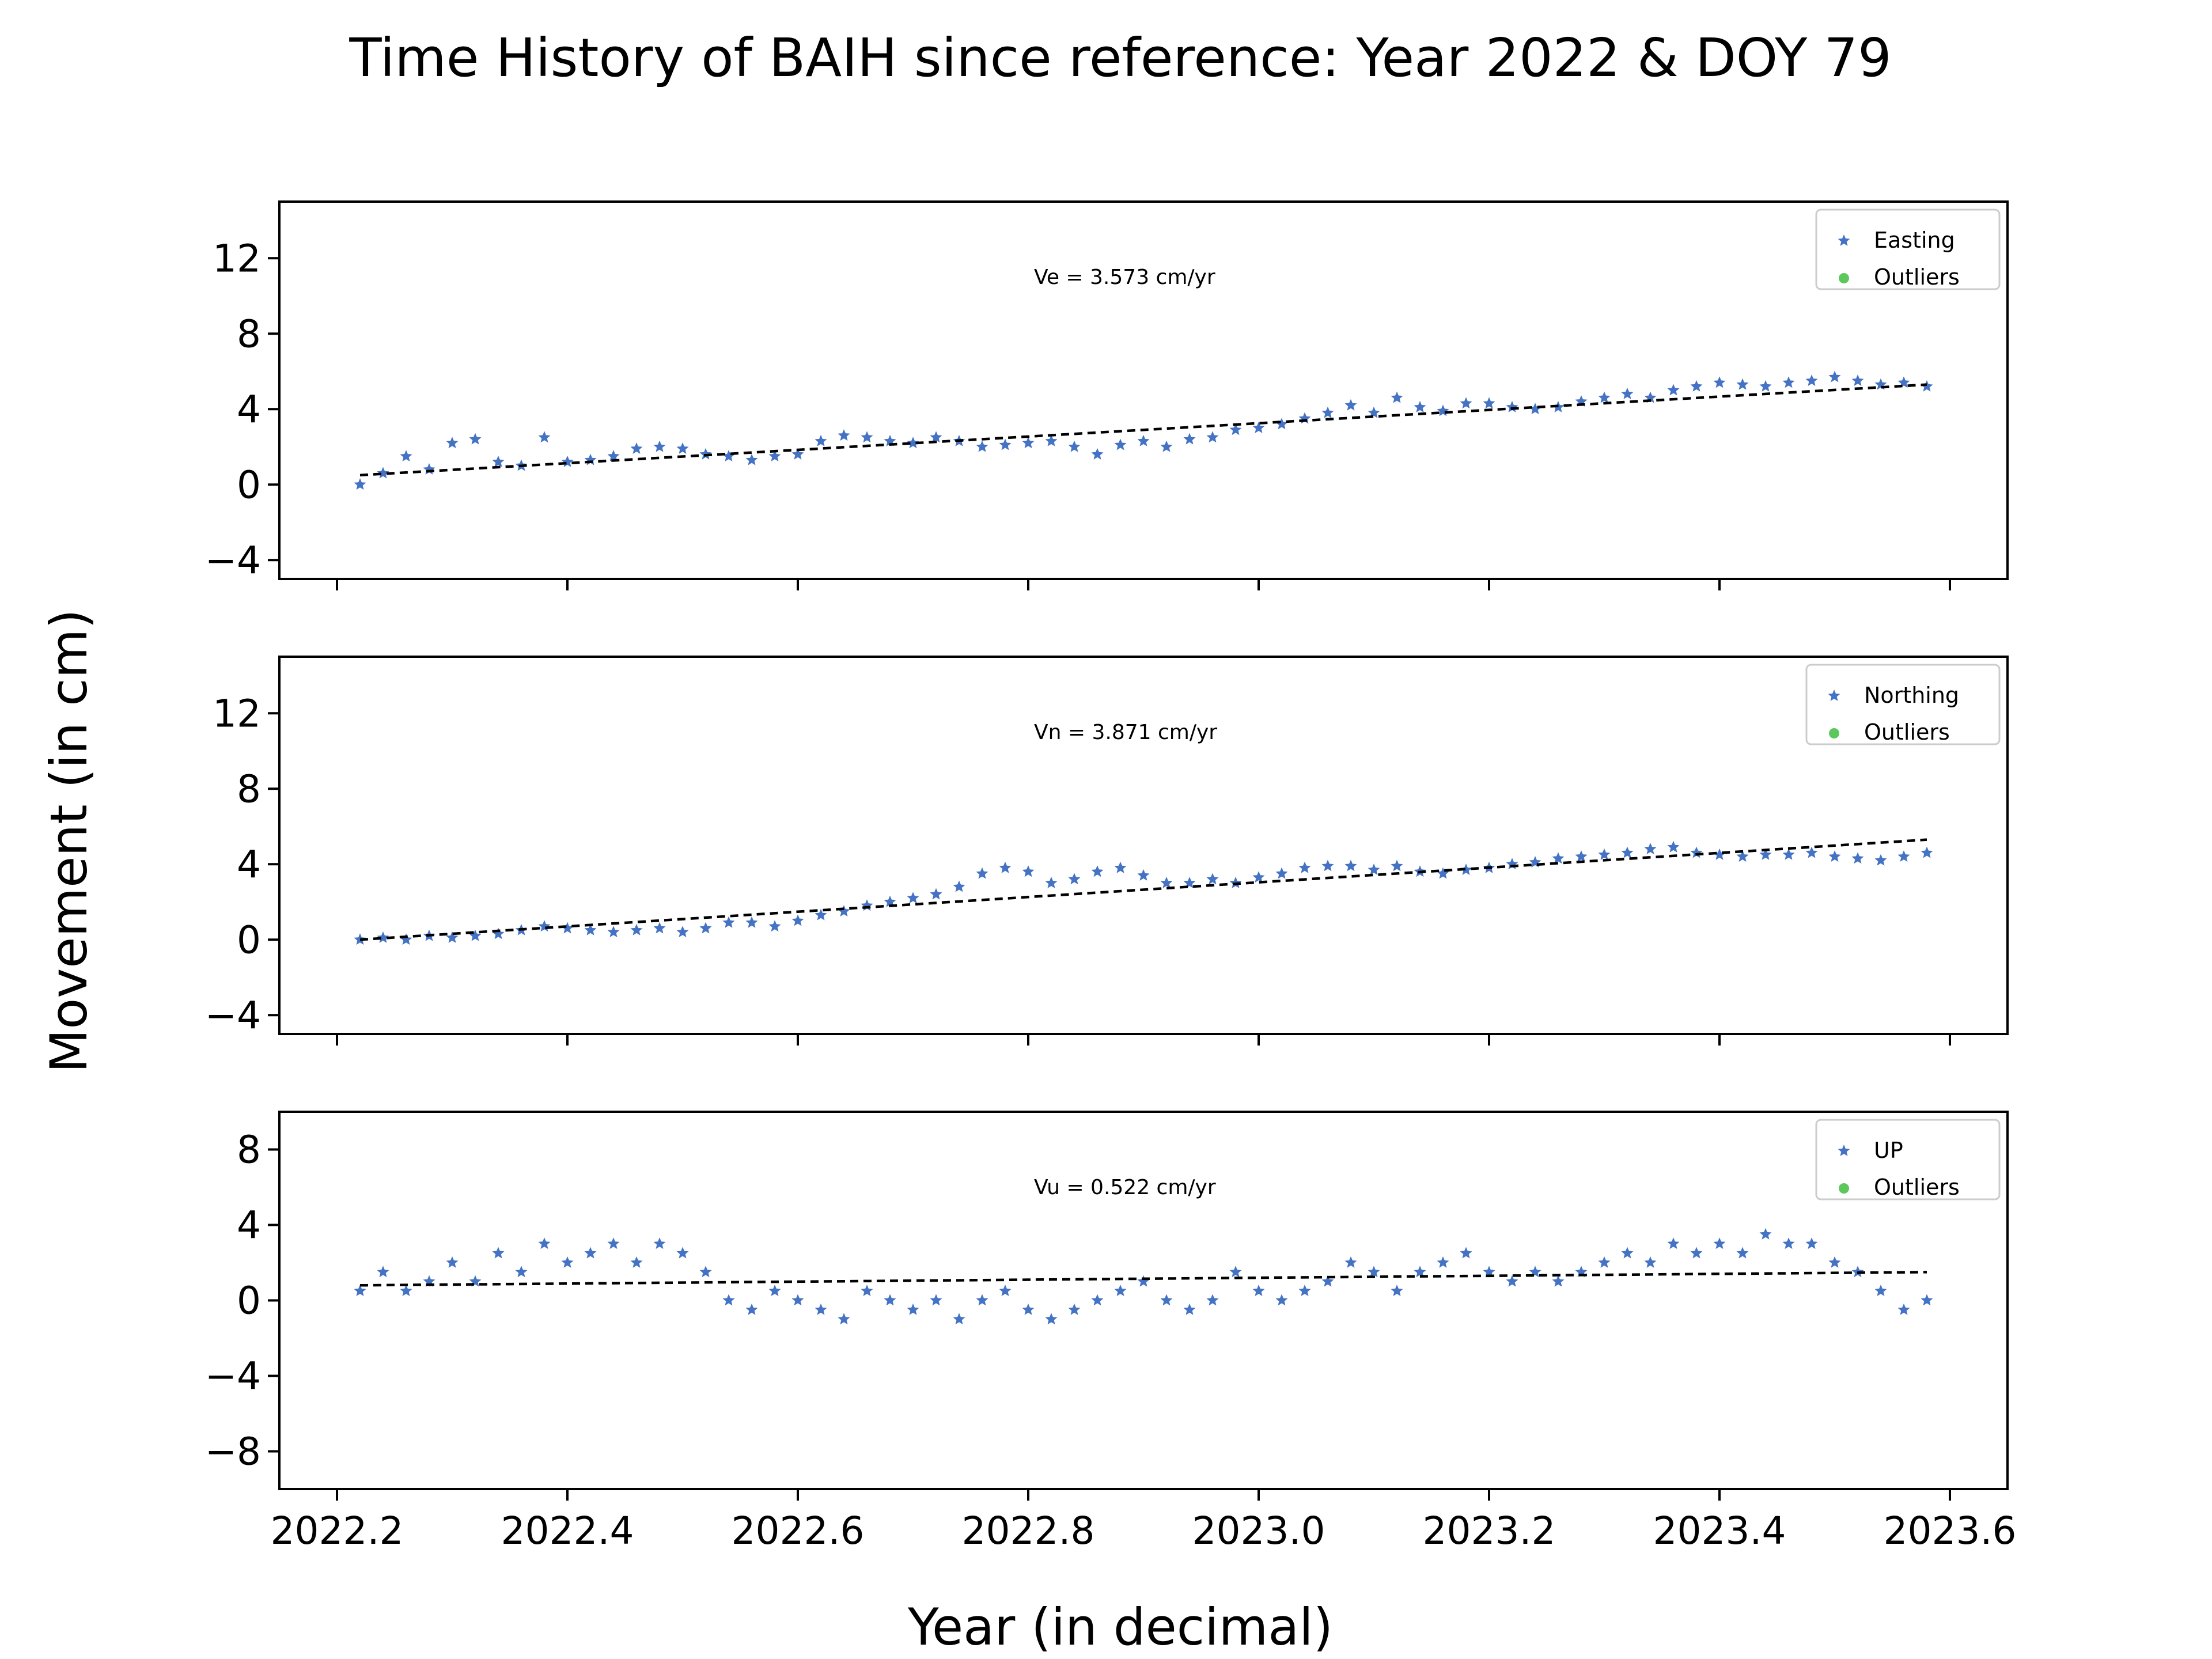  I want to click on y-tick-label: 12, so click(237, 258).